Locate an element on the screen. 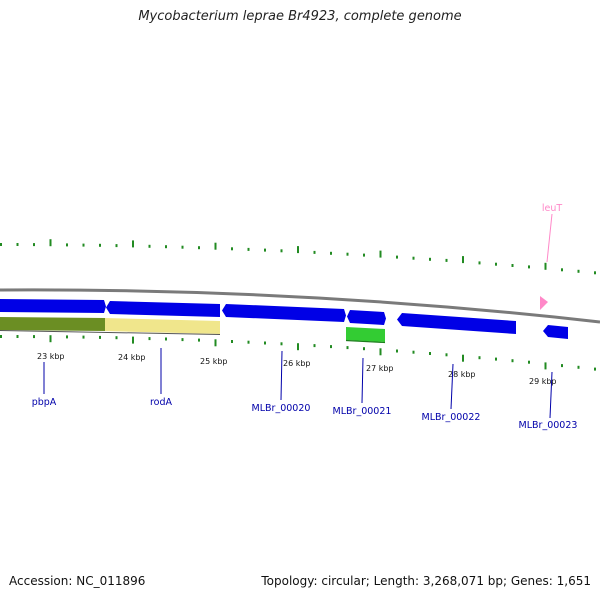 Image resolution: width=600 pixels, height=600 pixels. scale-label-29kbp: 29 kbp is located at coordinates (543, 381).